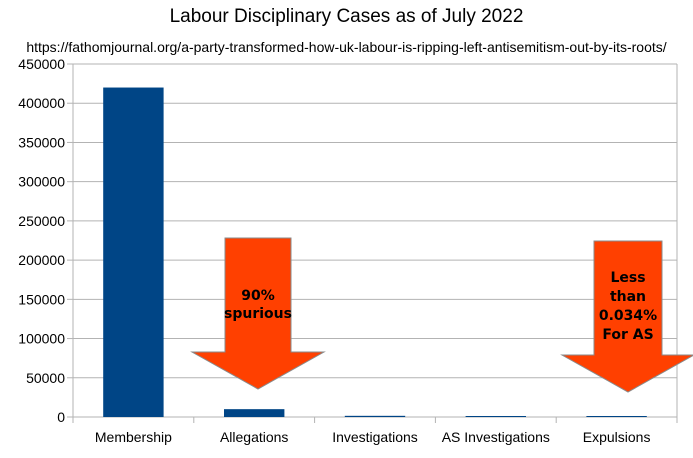  I want to click on annotation-text: 0.034%, so click(628, 316).